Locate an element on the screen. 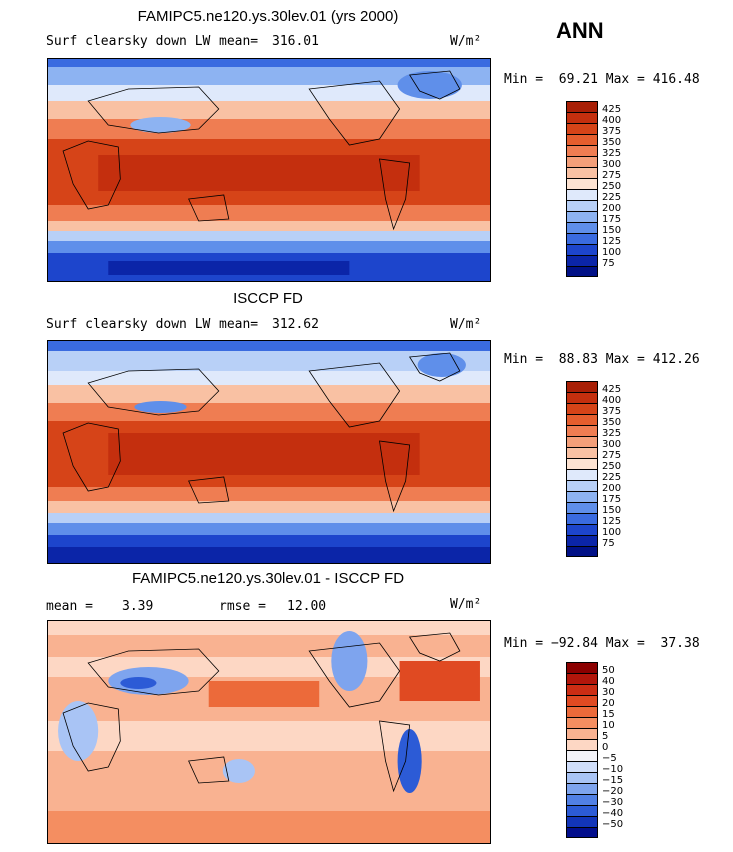 This screenshot has height=852, width=733. panel1-colorbar is located at coordinates (582, 189).